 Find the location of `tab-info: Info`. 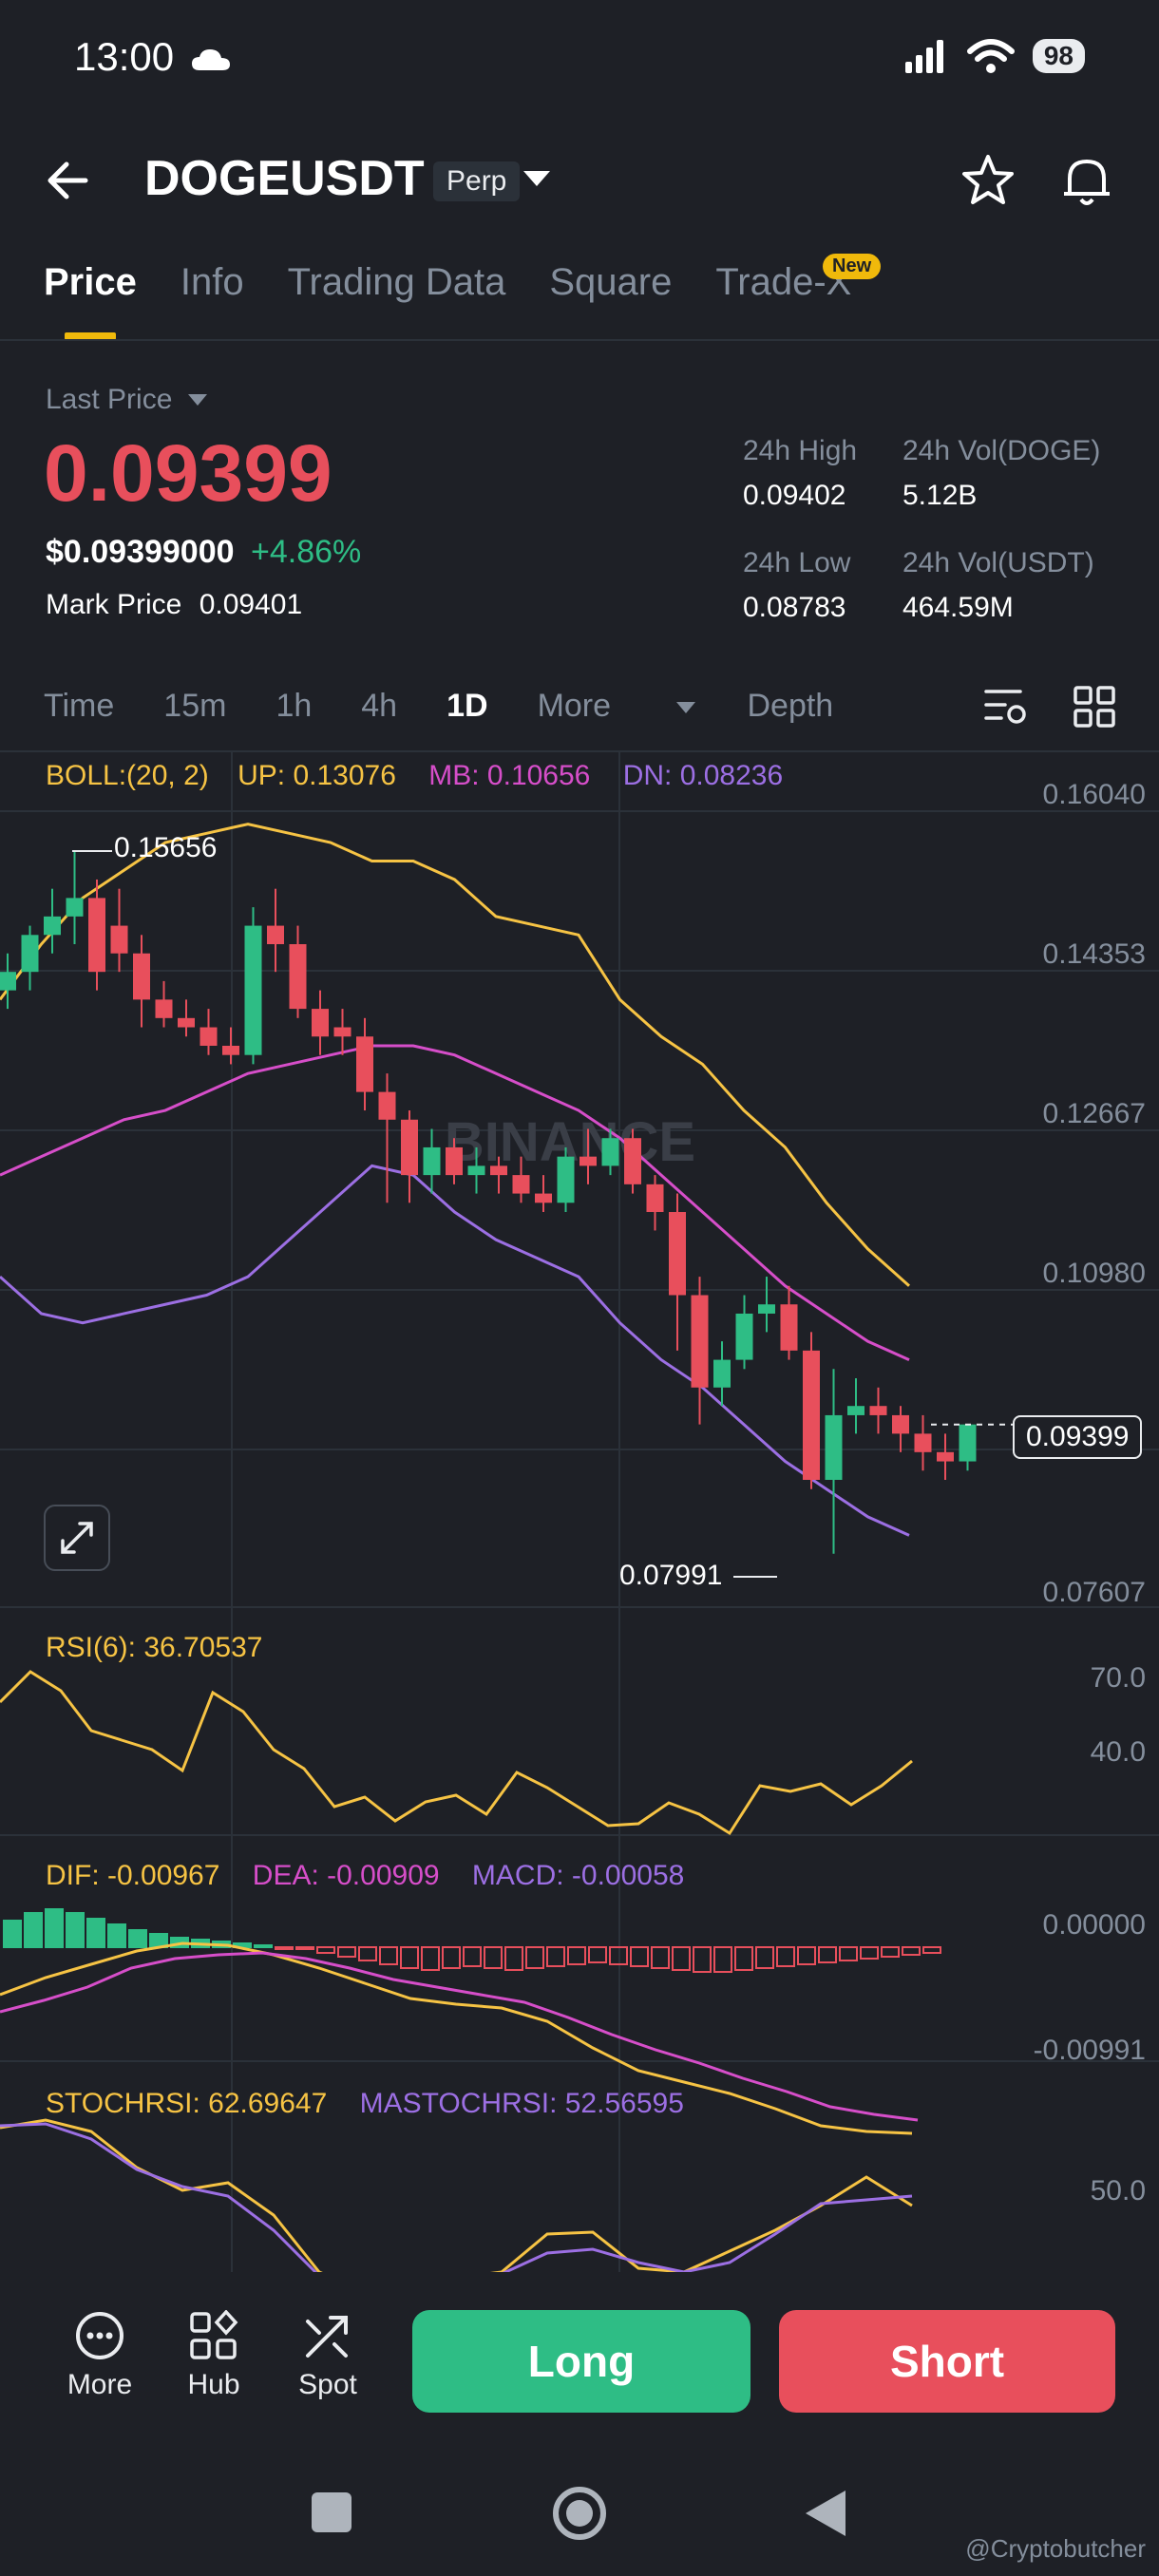

tab-info: Info is located at coordinates (212, 282).